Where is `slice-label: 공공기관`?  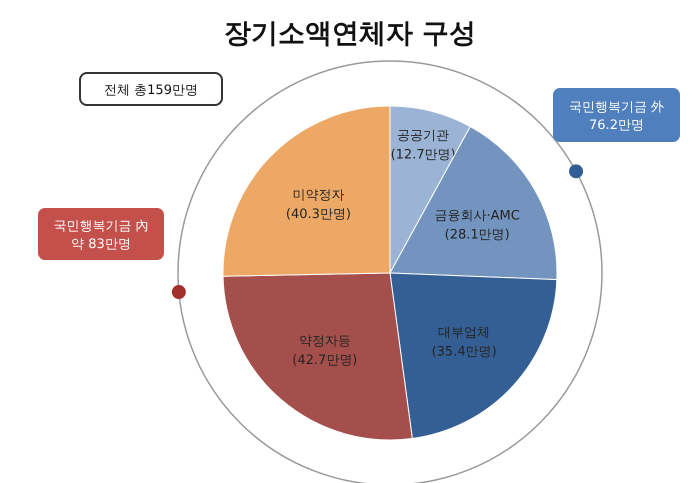 slice-label: 공공기관 is located at coordinates (423, 136).